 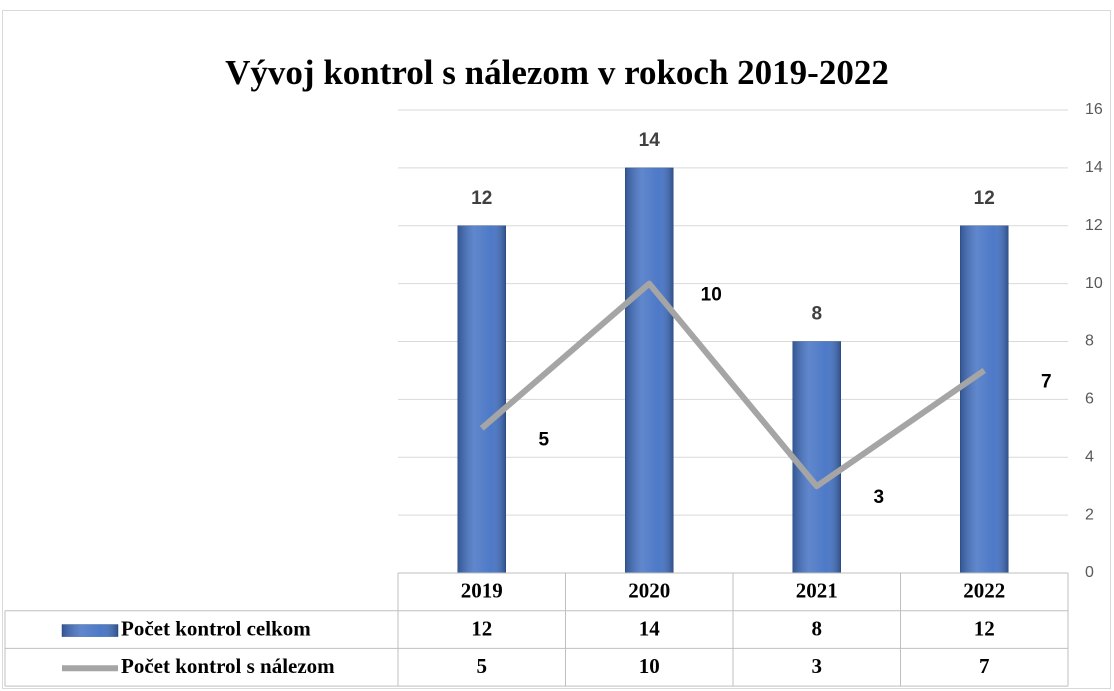 What do you see at coordinates (1094, 109) in the screenshot?
I see `y-tick-label: 16` at bounding box center [1094, 109].